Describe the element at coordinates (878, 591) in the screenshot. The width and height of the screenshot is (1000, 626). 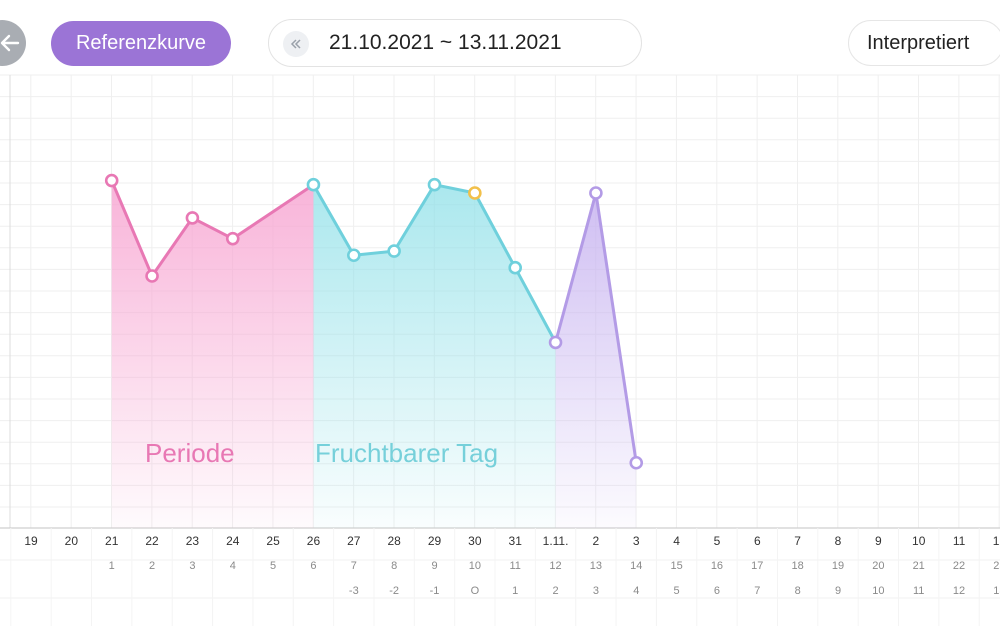
I see `ovulation-offset-label: 10` at that location.